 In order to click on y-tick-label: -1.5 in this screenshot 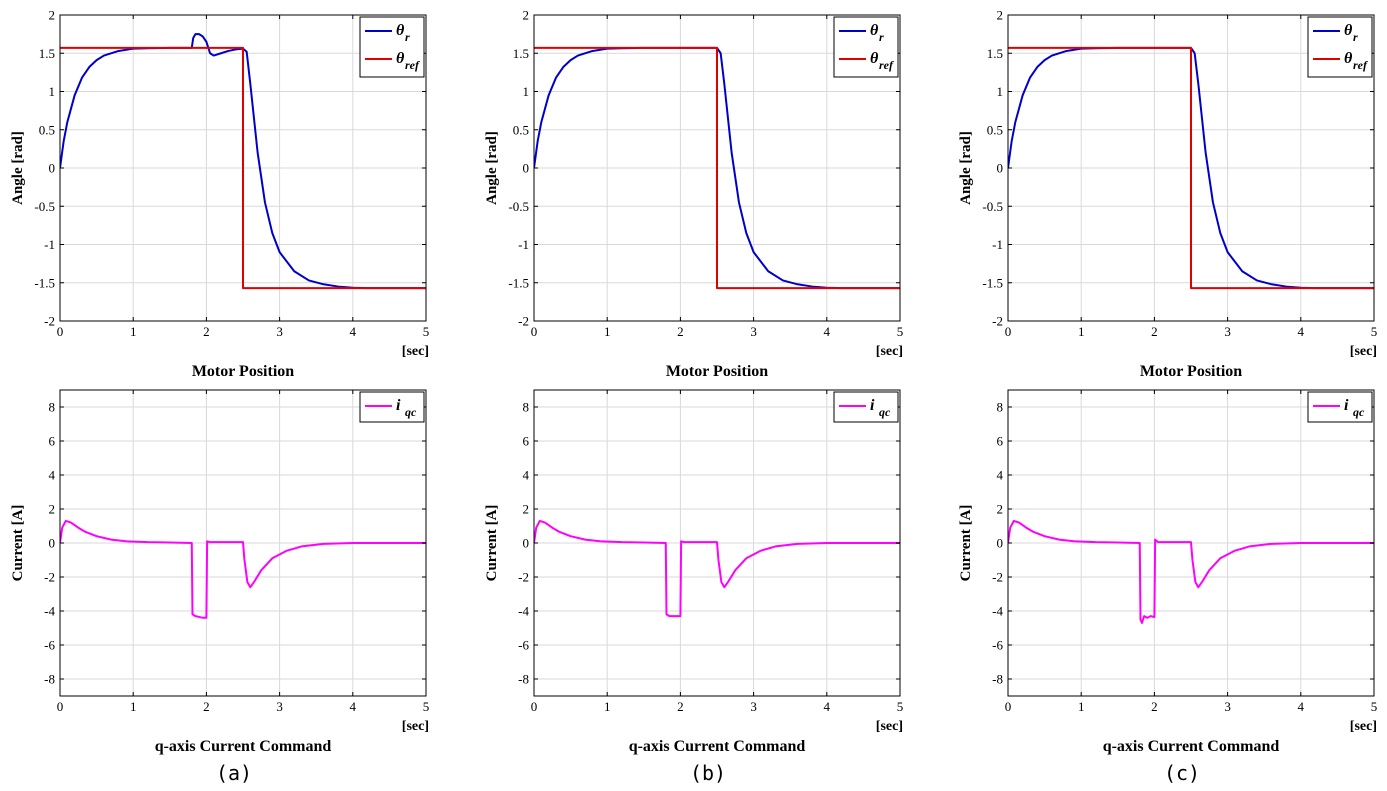, I will do `click(518, 282)`.